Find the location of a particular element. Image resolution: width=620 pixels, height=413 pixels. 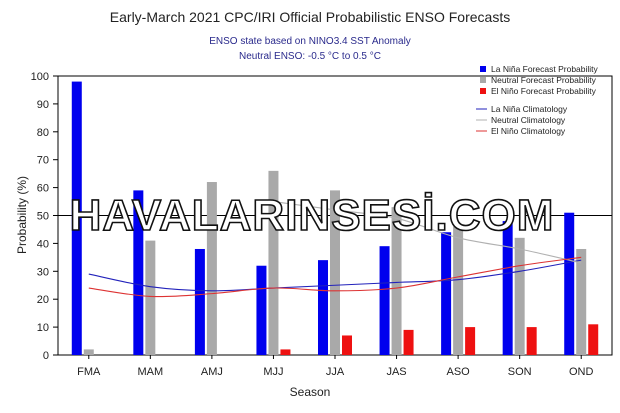

x-tick-label-ond: OND is located at coordinates (581, 372).